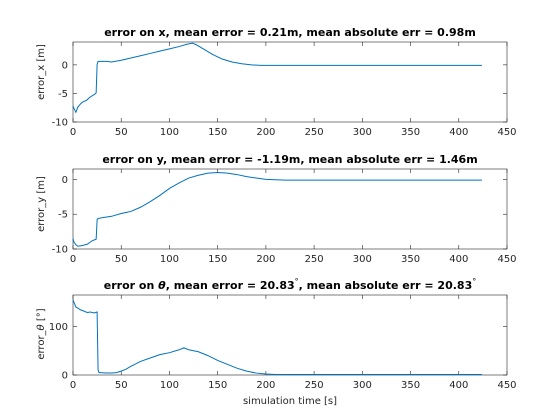  Describe the element at coordinates (131, 285) in the screenshot. I see `title-part: error on` at that location.